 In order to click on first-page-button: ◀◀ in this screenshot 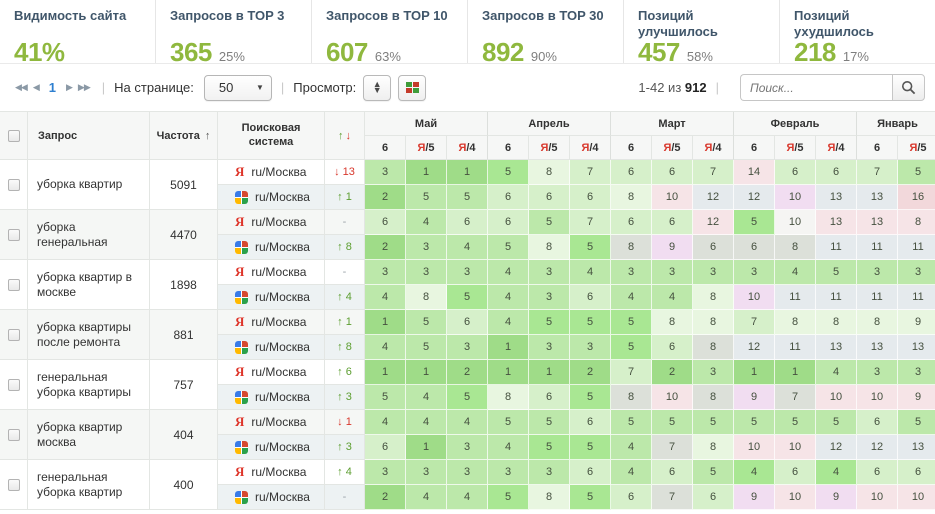, I will do `click(21, 87)`.